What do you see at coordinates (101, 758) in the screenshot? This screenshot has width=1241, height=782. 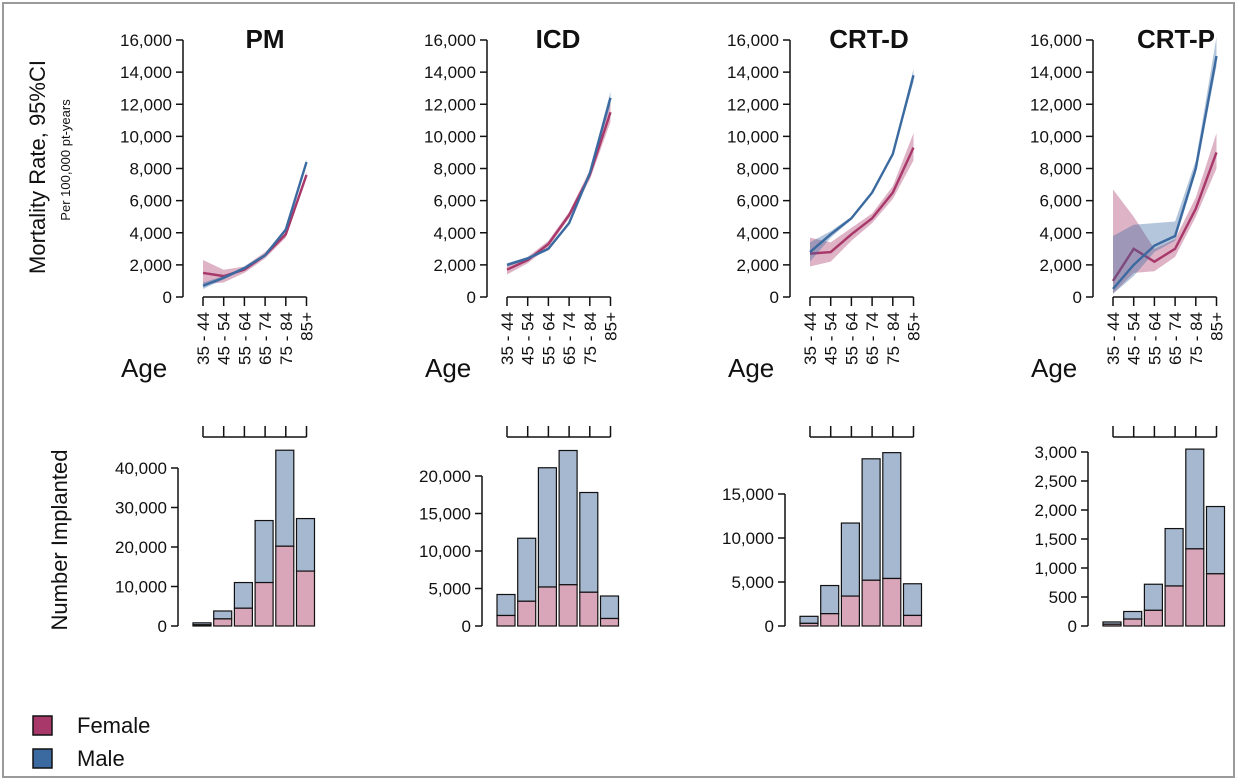 I see `legend-male-label: Male` at bounding box center [101, 758].